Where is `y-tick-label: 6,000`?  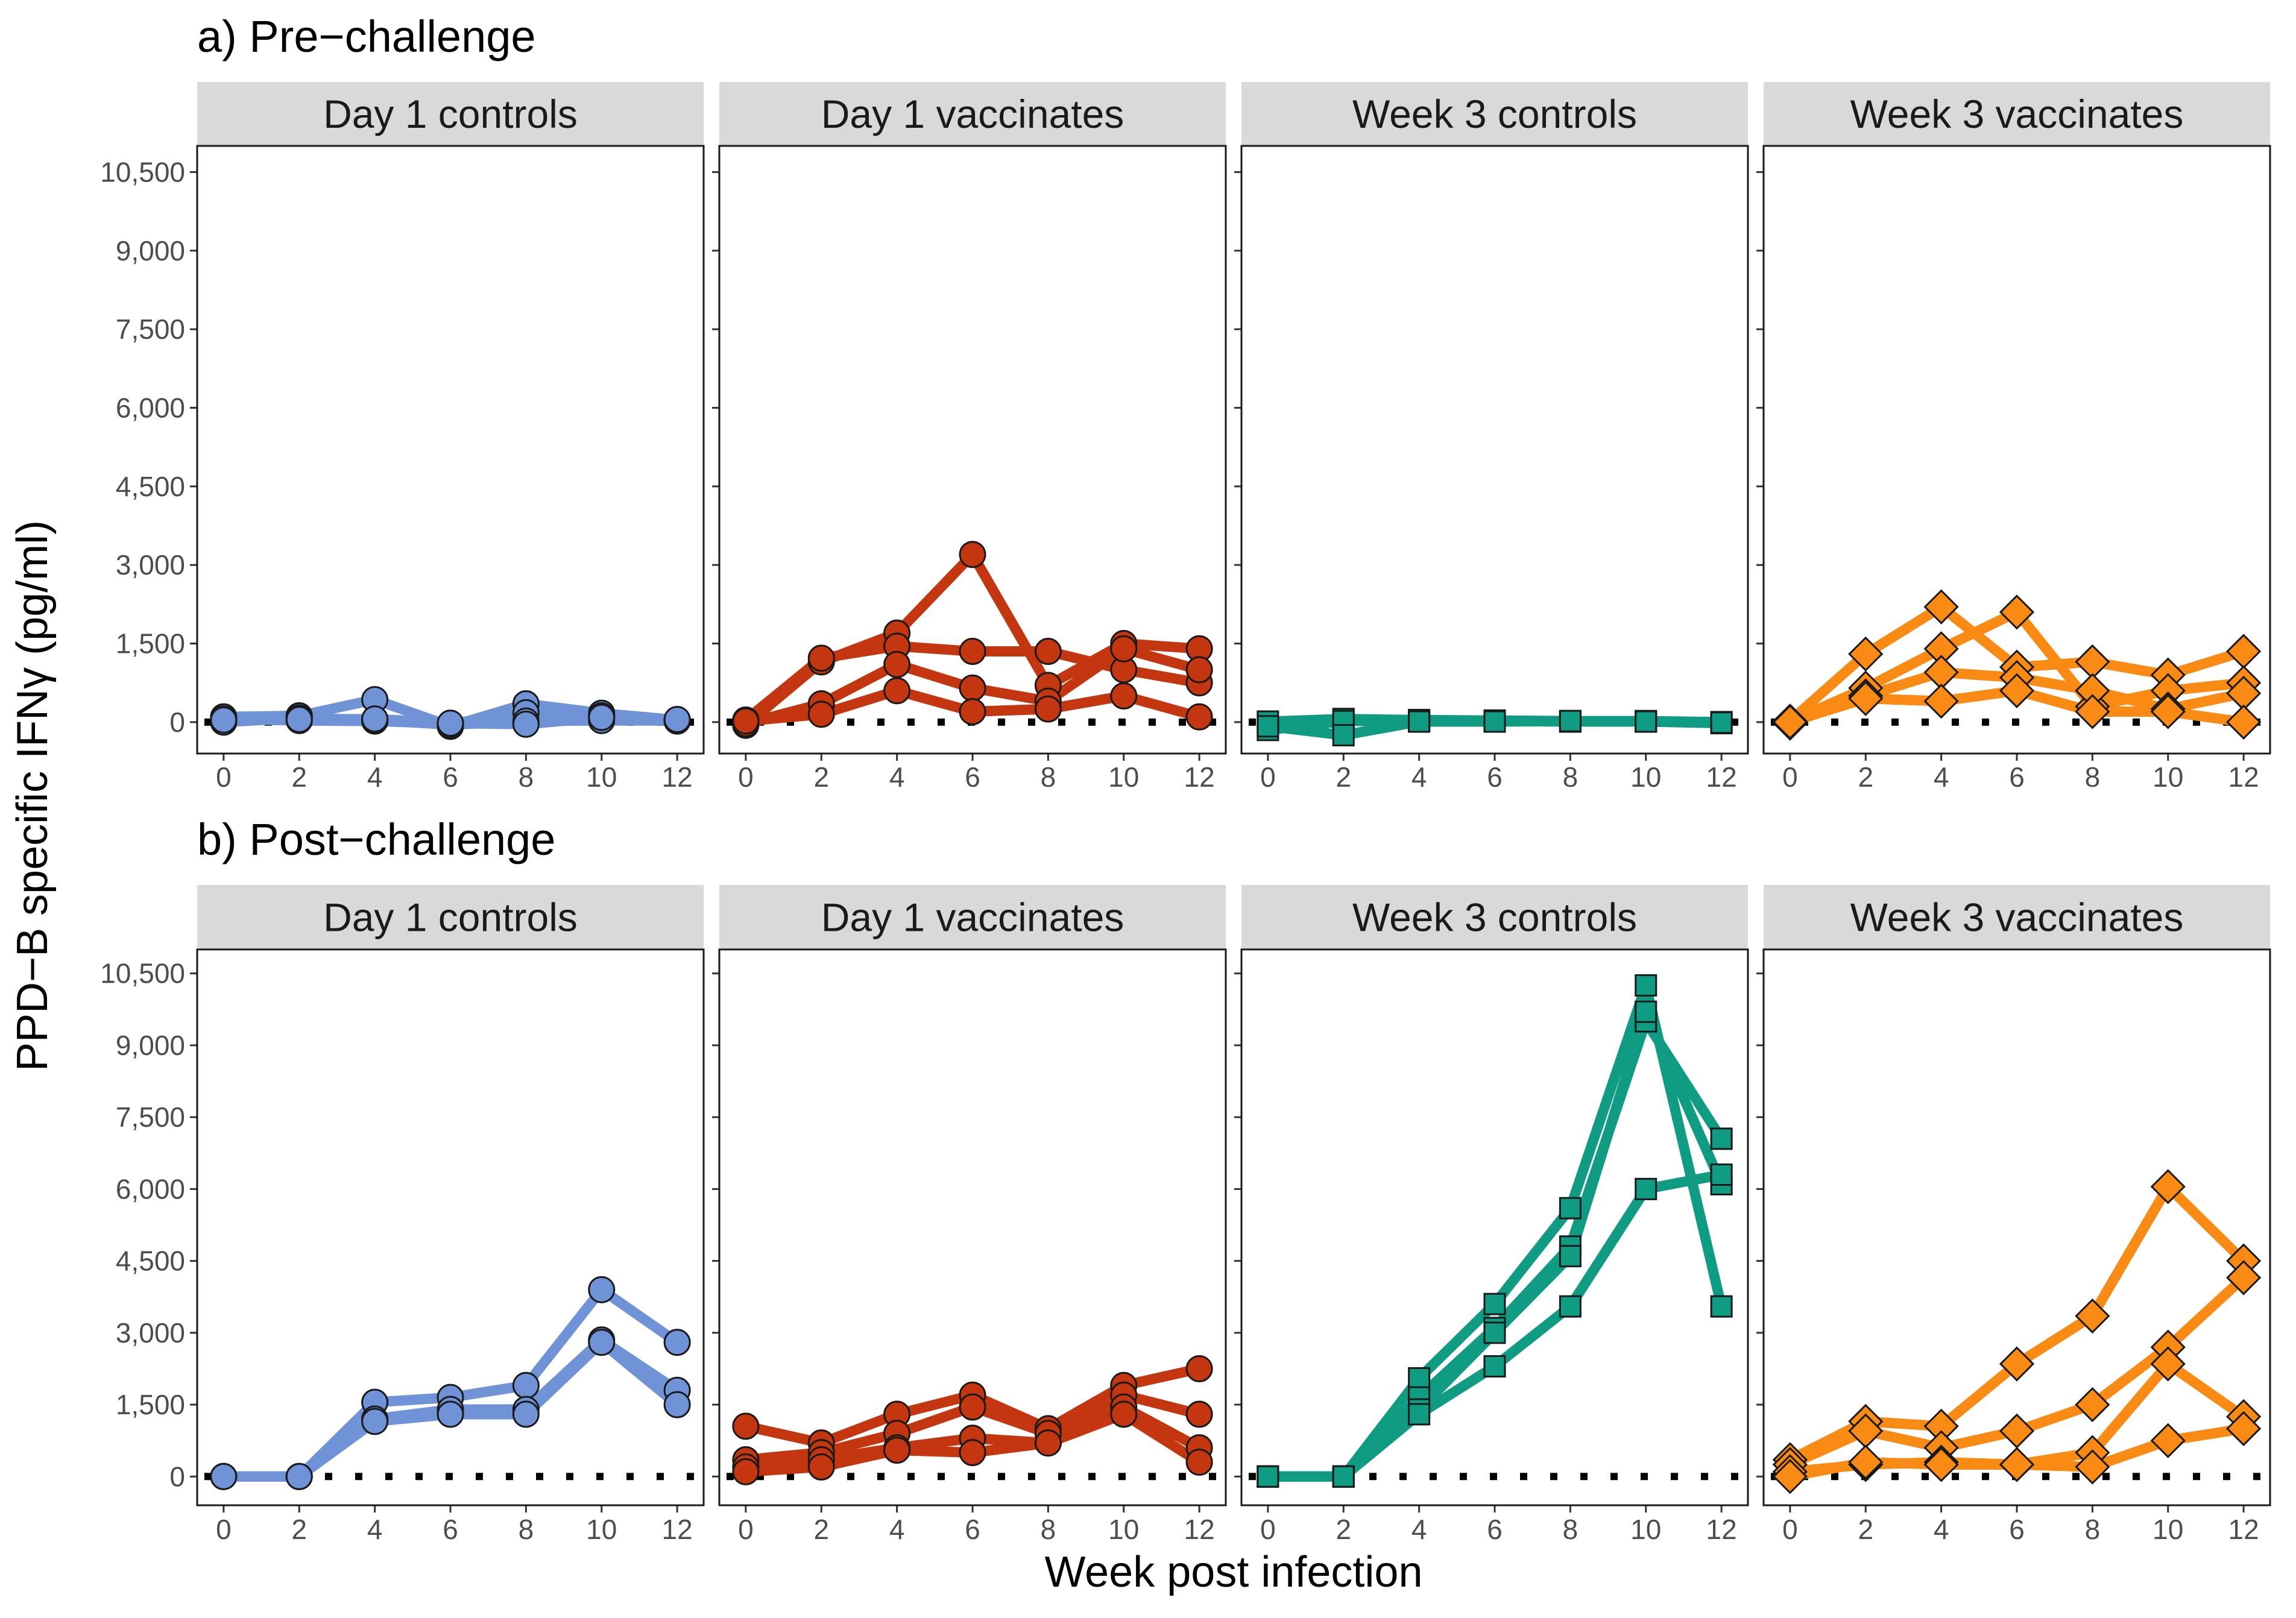 y-tick-label: 6,000 is located at coordinates (150, 1188).